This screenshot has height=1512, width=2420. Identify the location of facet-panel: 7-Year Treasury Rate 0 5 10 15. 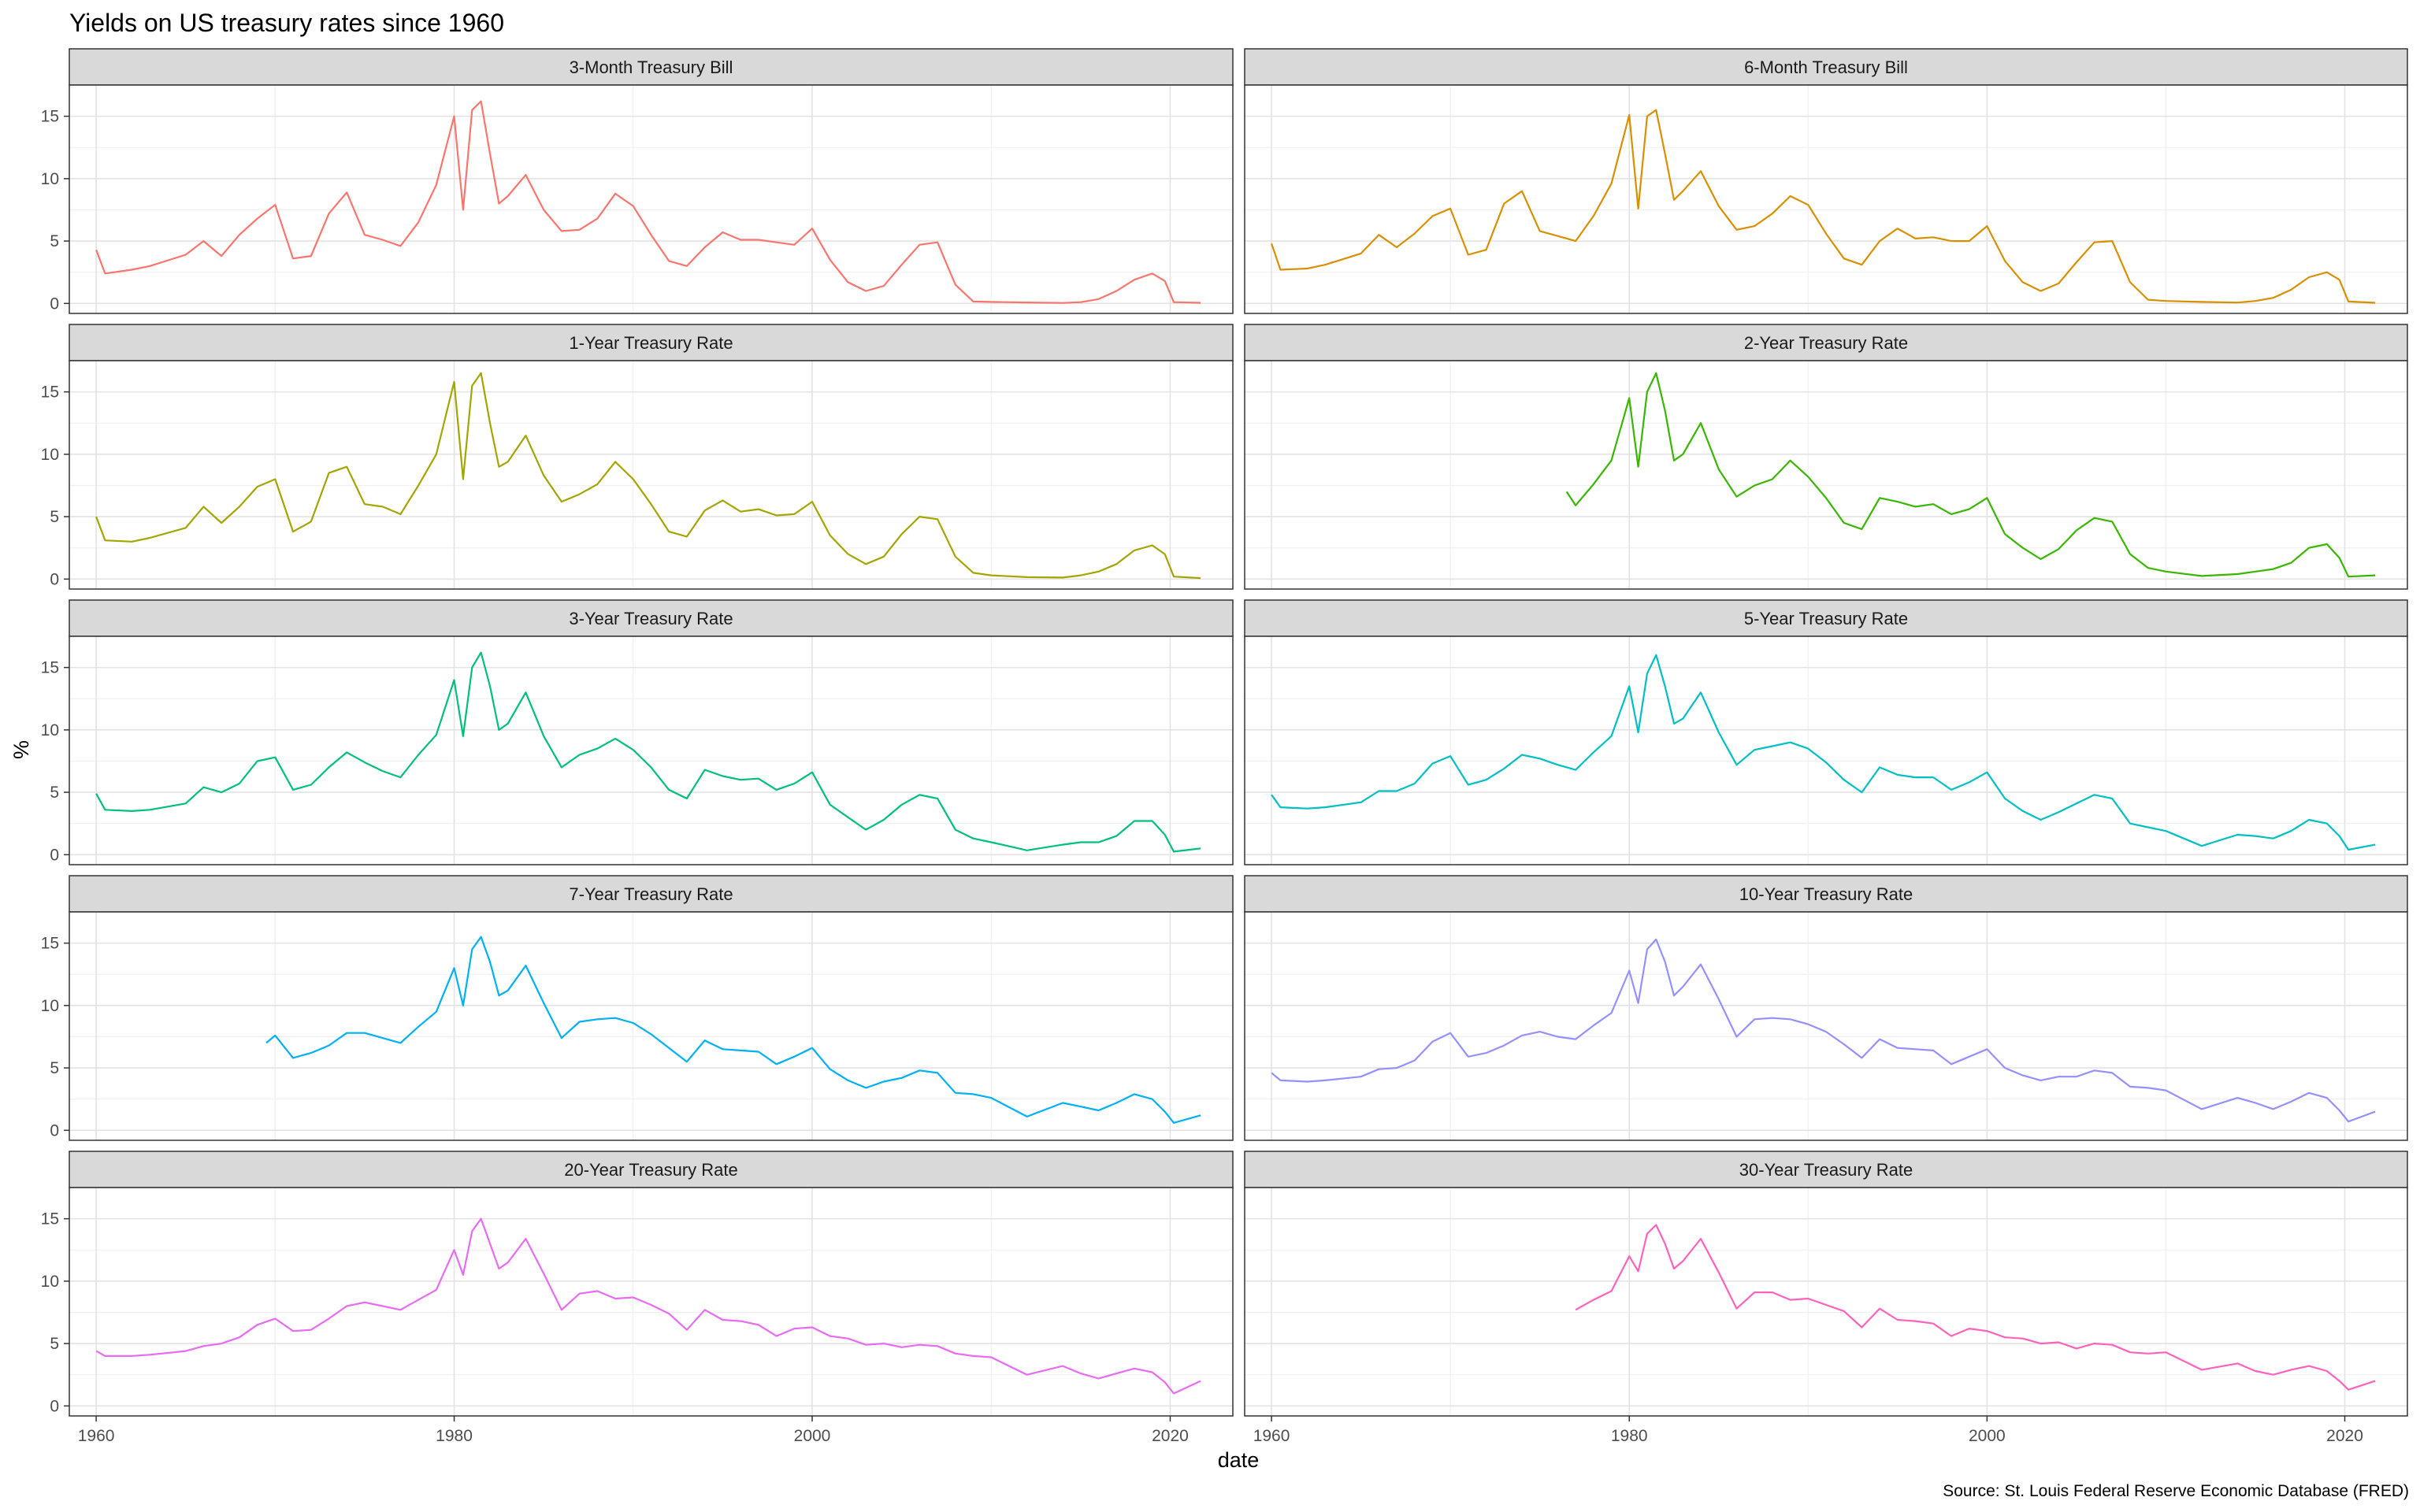
(637, 1008).